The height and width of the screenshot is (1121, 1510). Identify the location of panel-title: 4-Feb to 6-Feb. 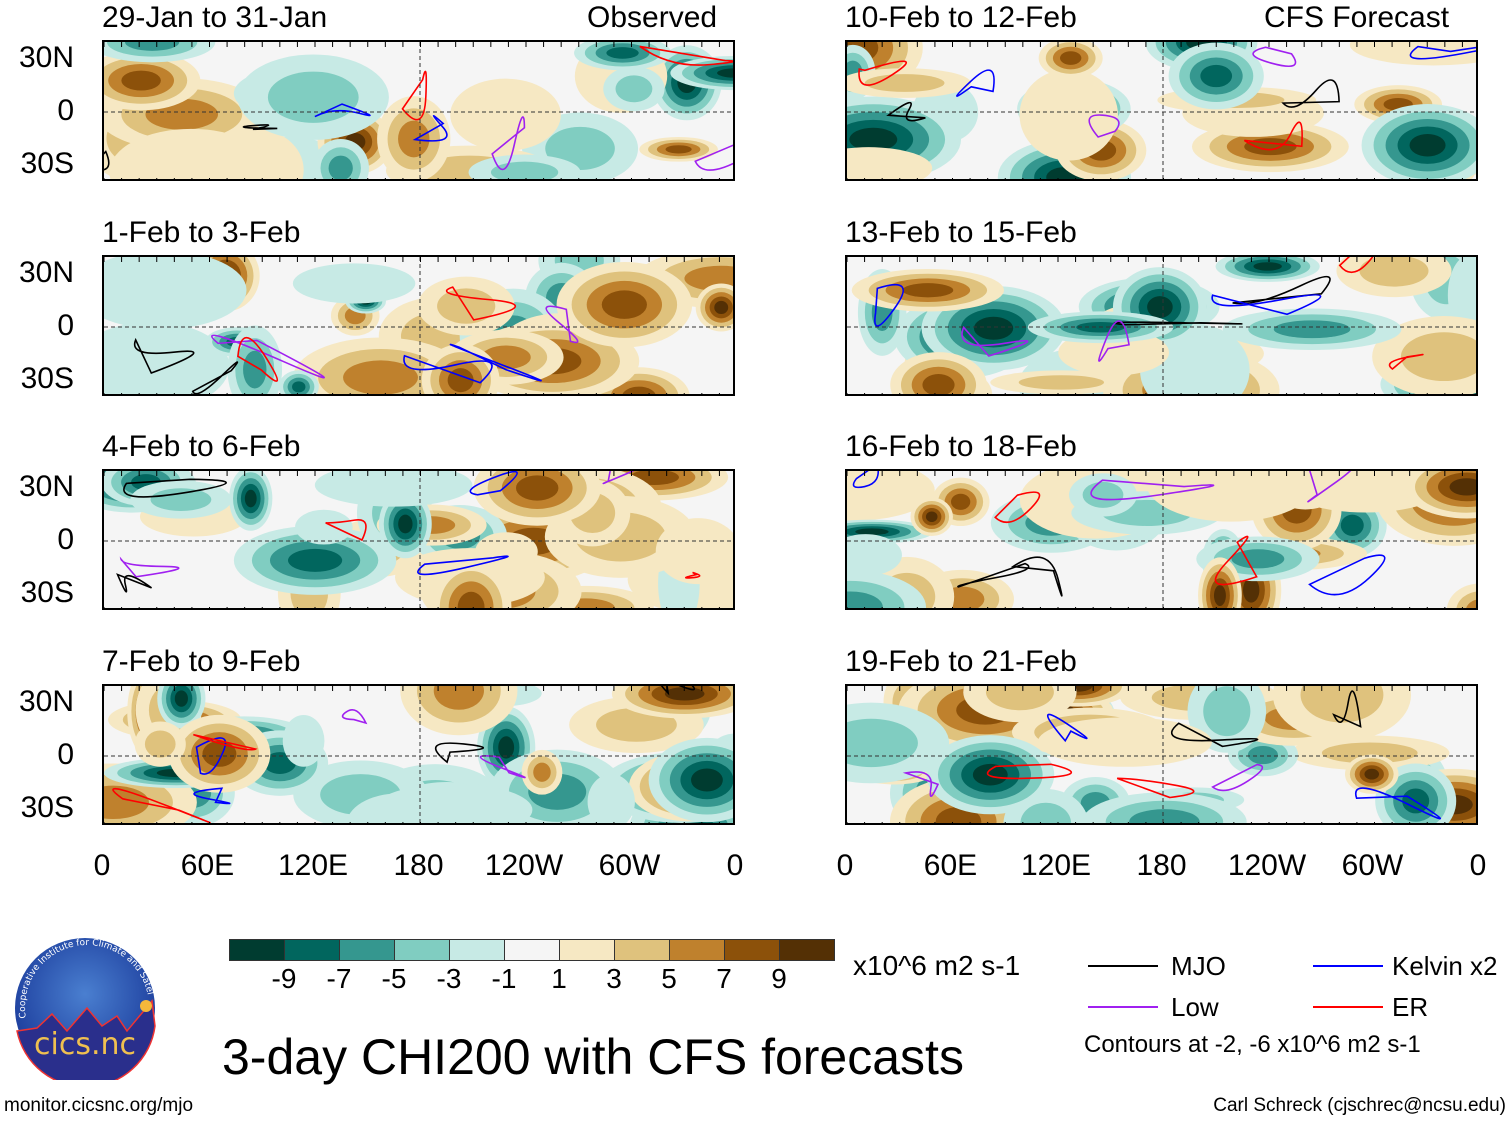
(201, 446).